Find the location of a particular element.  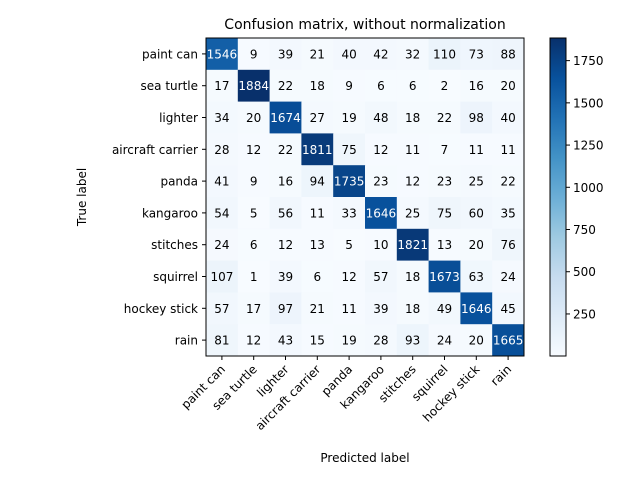

cell-value-label: 57 is located at coordinates (221, 309).